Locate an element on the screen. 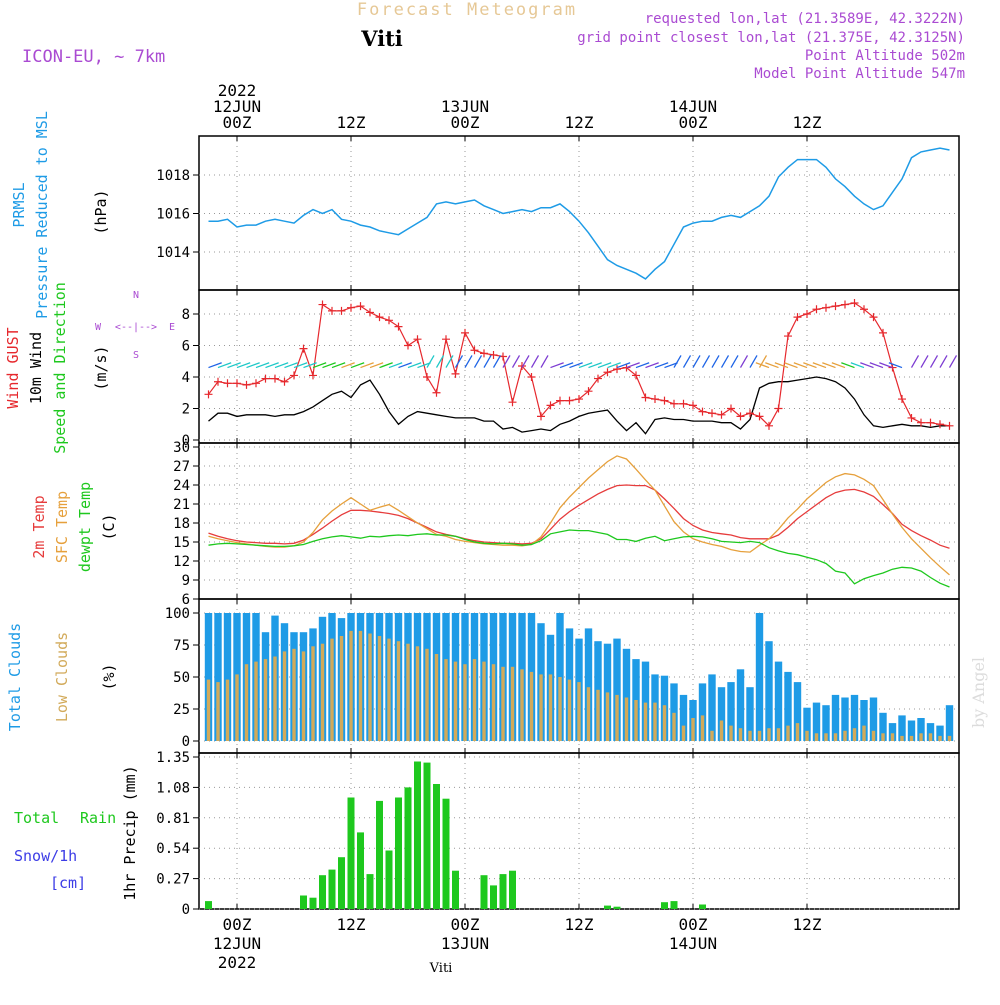  precip-total-label: Total is located at coordinates (36, 818).